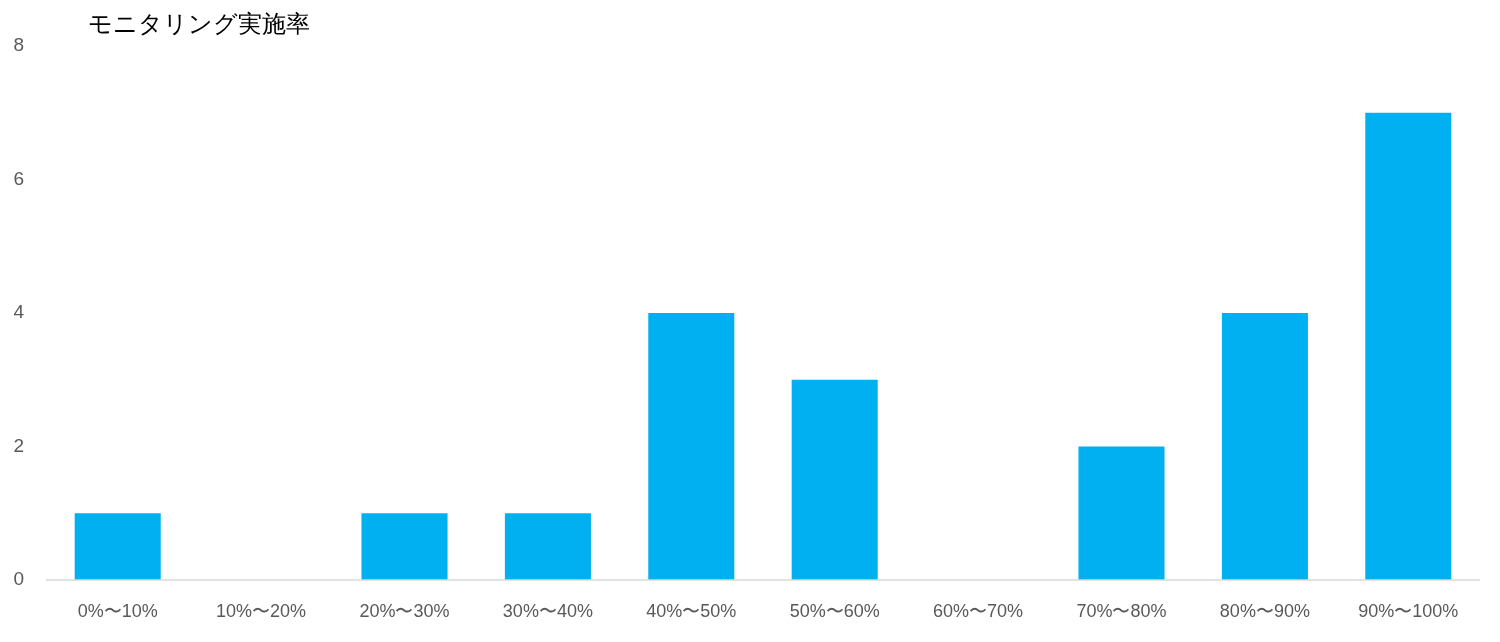 Image resolution: width=1500 pixels, height=642 pixels. Describe the element at coordinates (691, 611) in the screenshot. I see `xtick: 40%〜50%` at that location.